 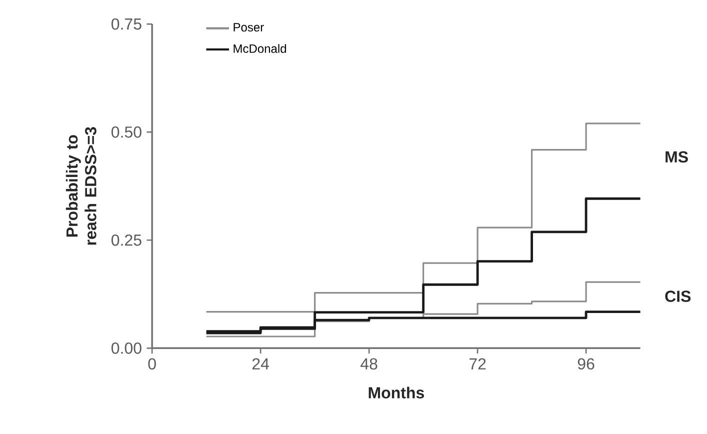 I want to click on y-tick-label: 0.25, so click(x=127, y=240).